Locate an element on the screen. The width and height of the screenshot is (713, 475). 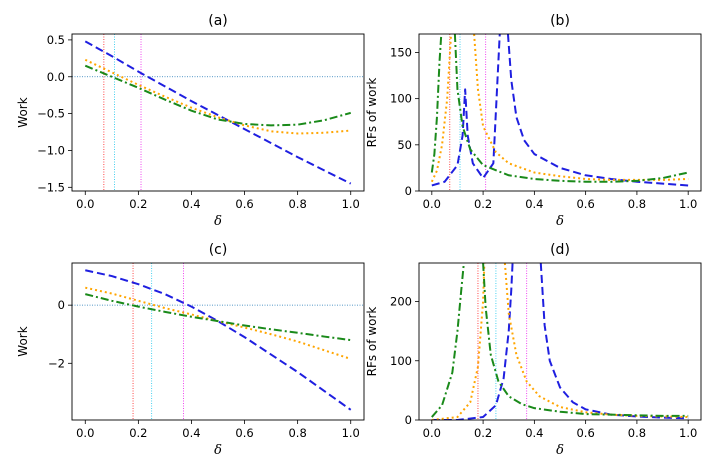
plot-area-a is located at coordinates (218, 112).